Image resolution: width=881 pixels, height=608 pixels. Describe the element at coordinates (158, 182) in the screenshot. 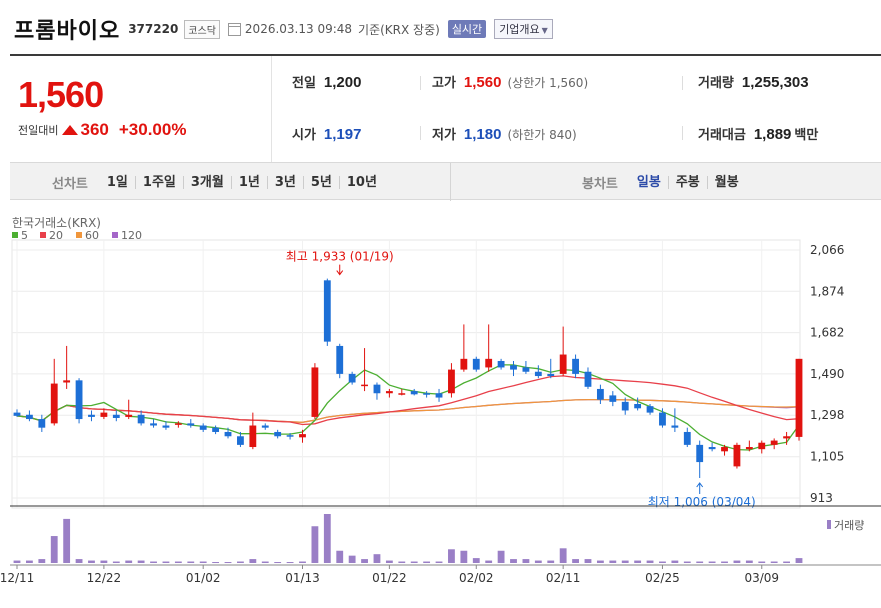

I see `tab-period-1w: 1주일` at that location.